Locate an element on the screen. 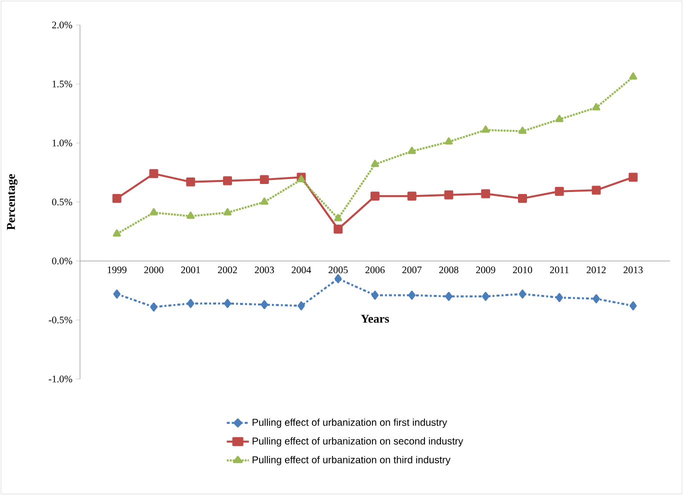  x-tick-label: 2003 is located at coordinates (264, 270).